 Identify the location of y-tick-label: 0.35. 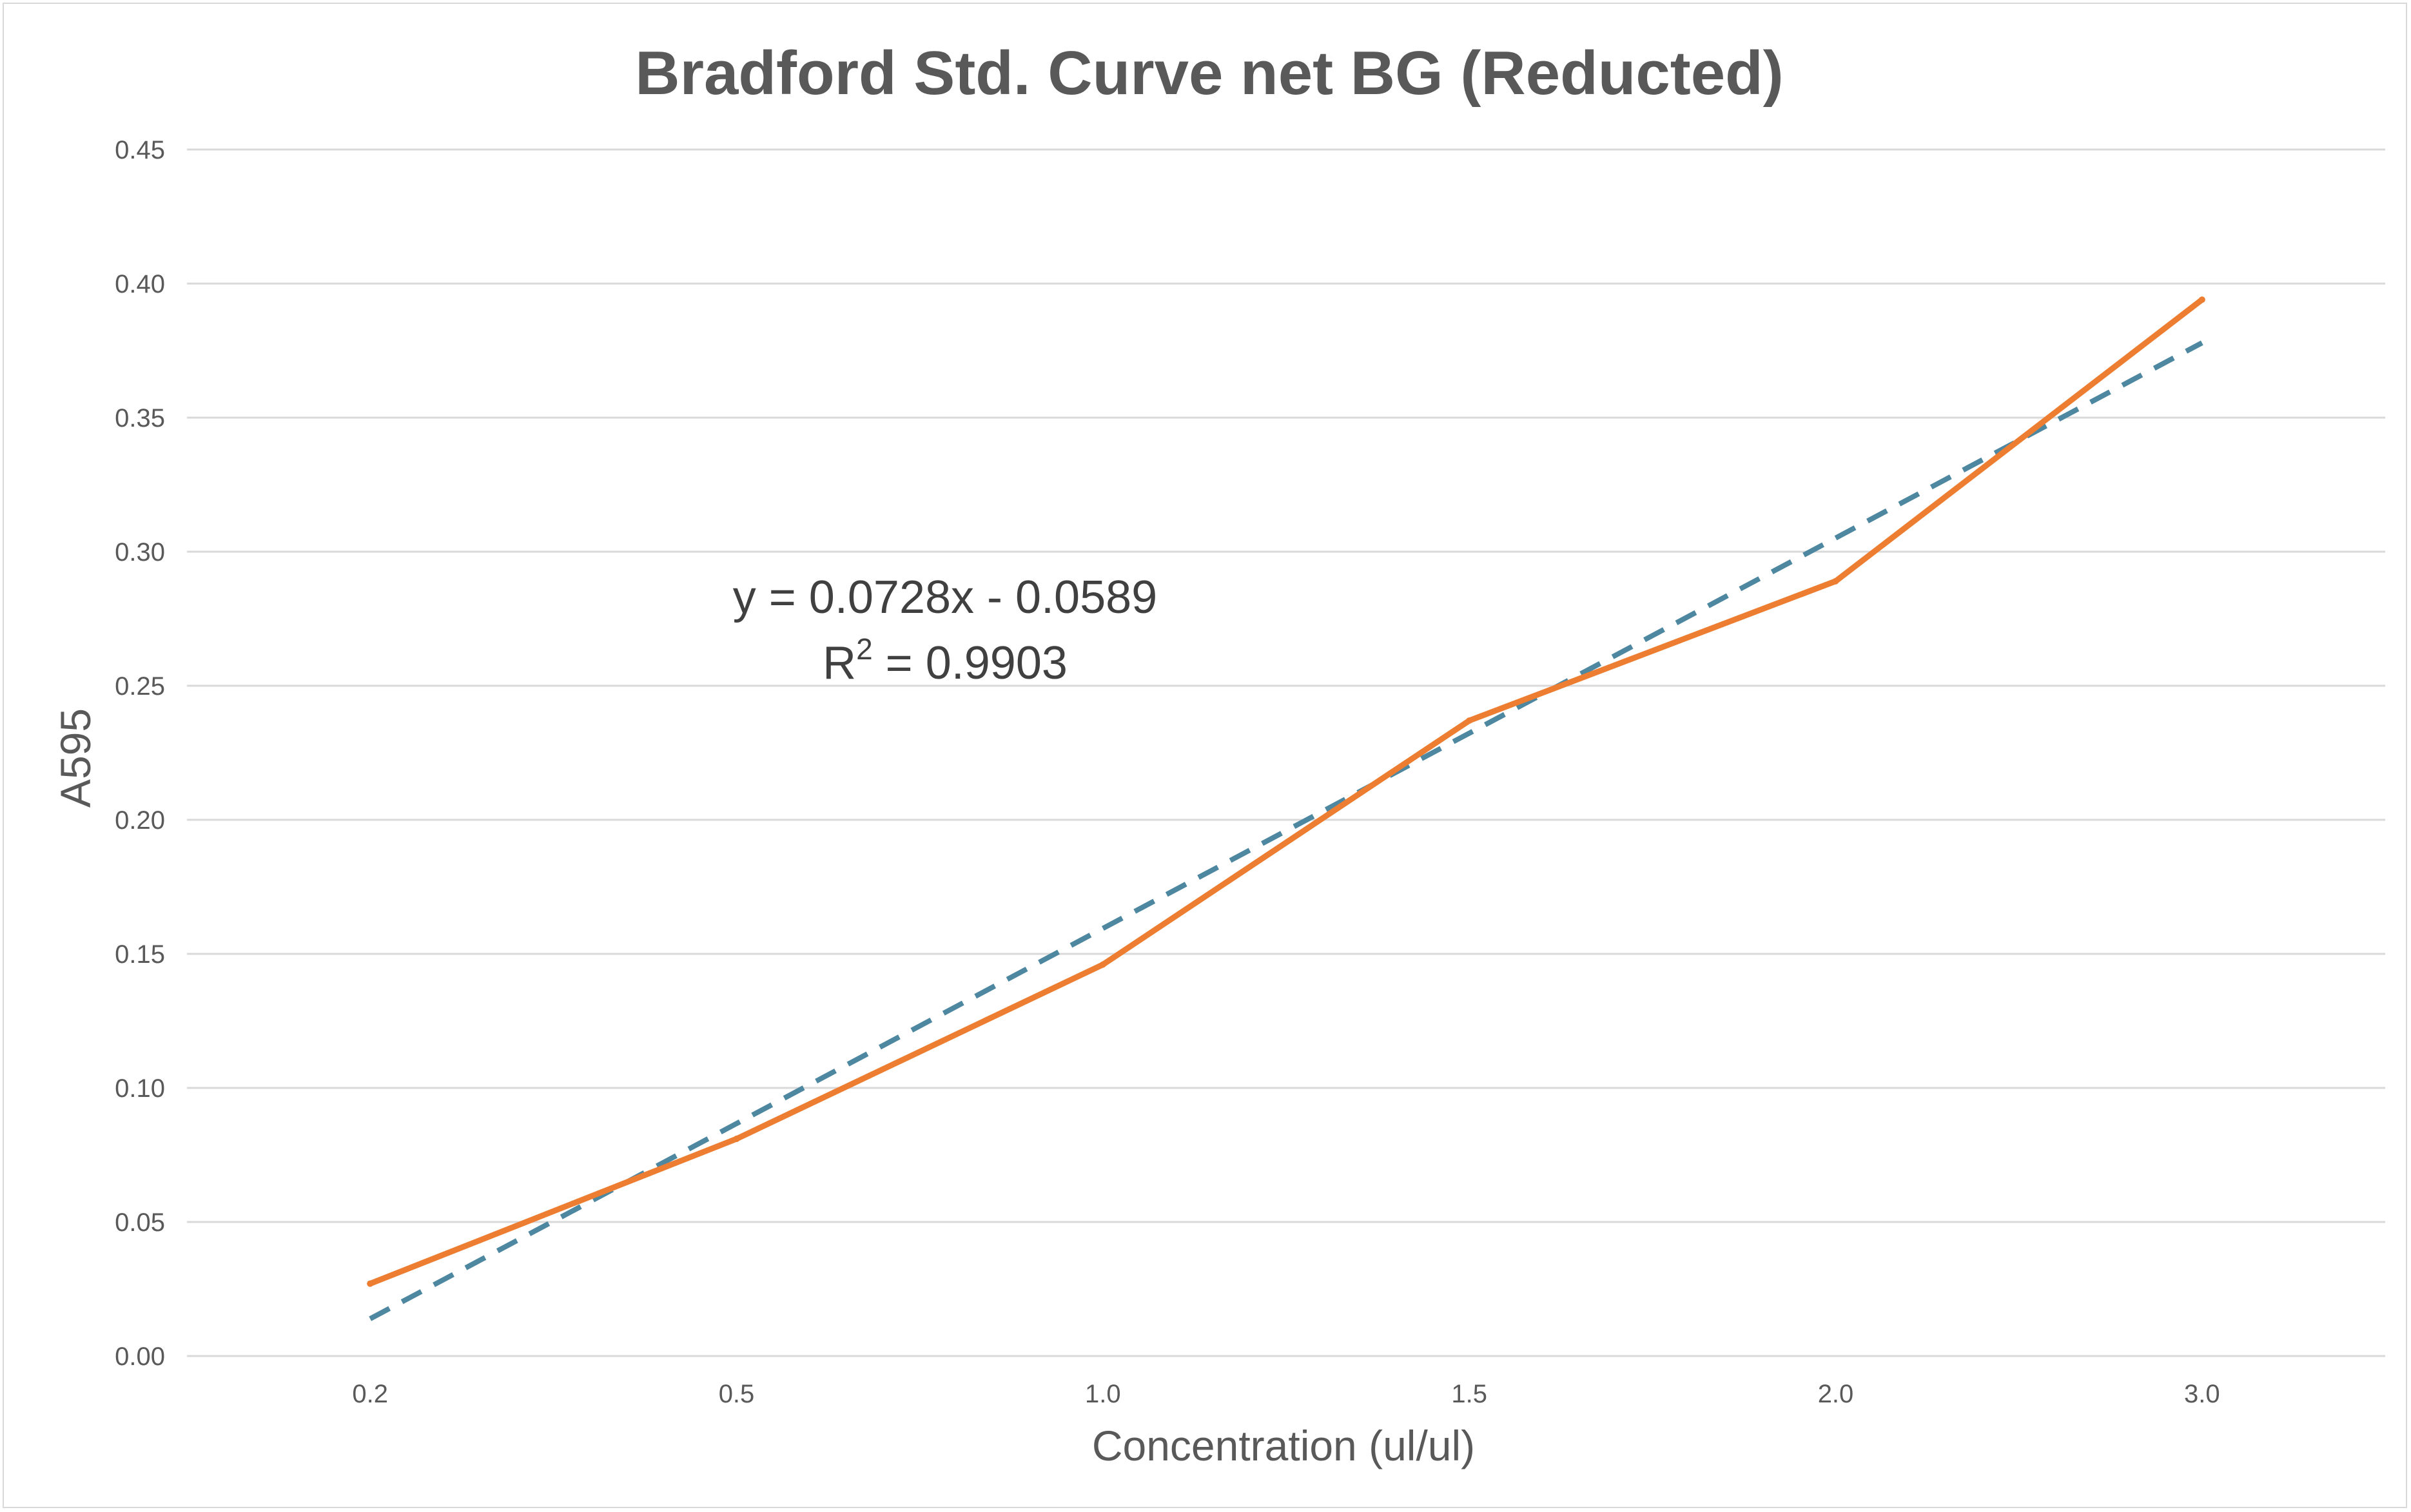
(140, 418).